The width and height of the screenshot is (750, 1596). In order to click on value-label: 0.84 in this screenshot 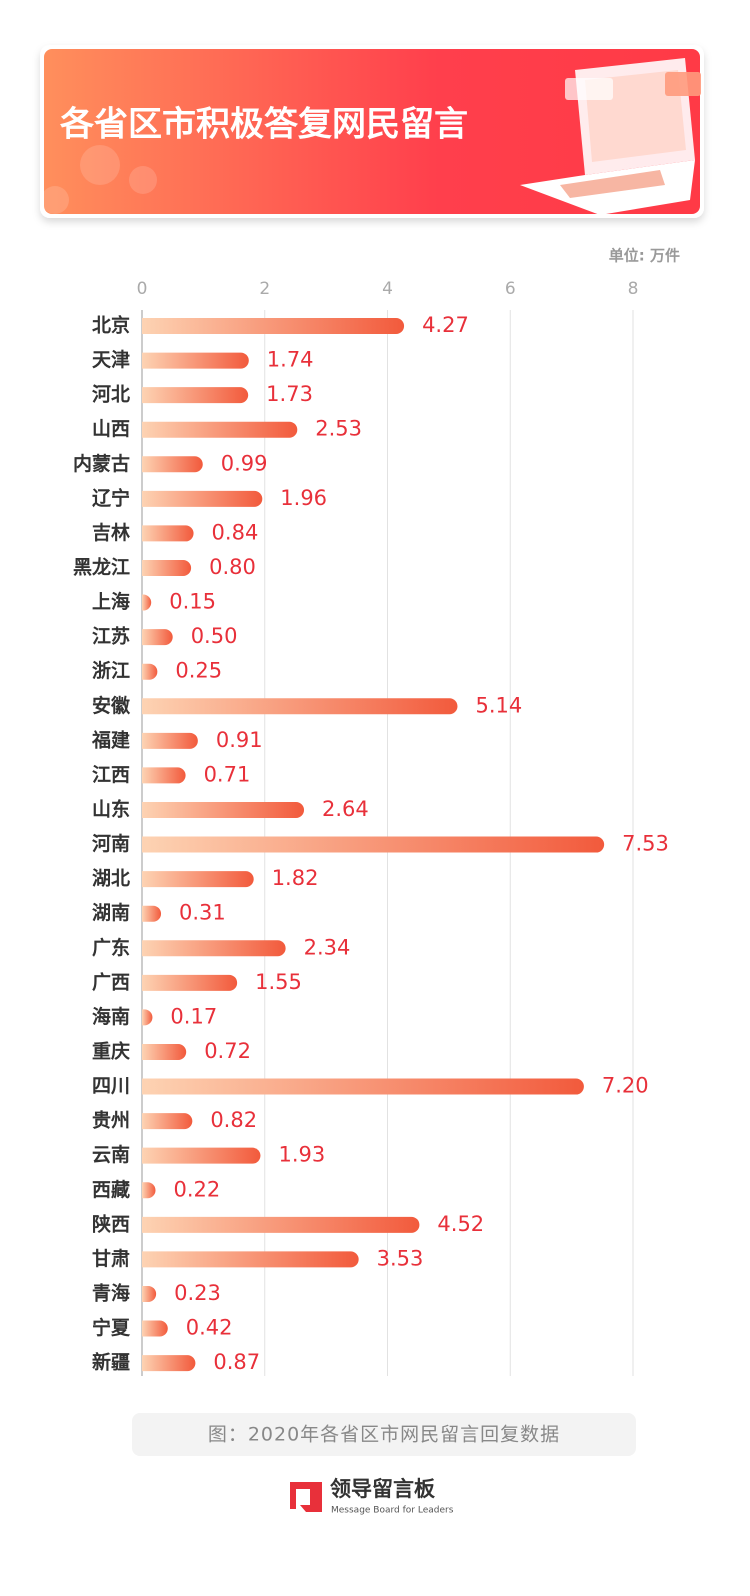, I will do `click(235, 532)`.